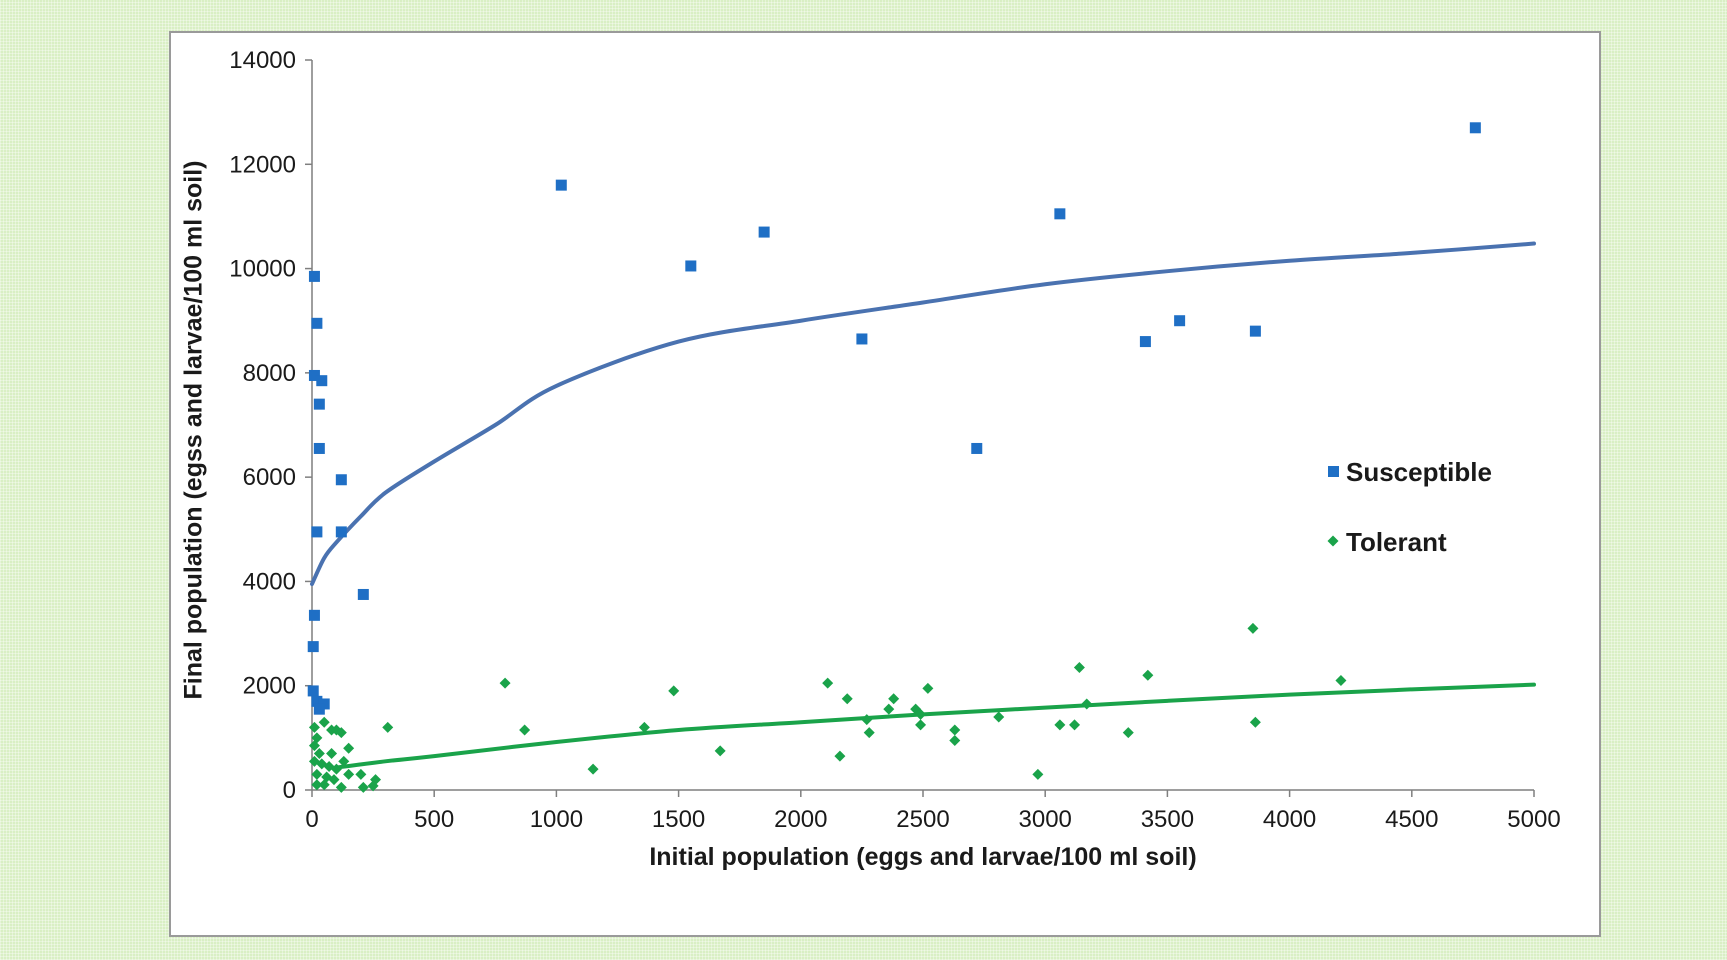 This screenshot has width=1727, height=960. I want to click on y-tick-label: 8000, so click(269, 373).